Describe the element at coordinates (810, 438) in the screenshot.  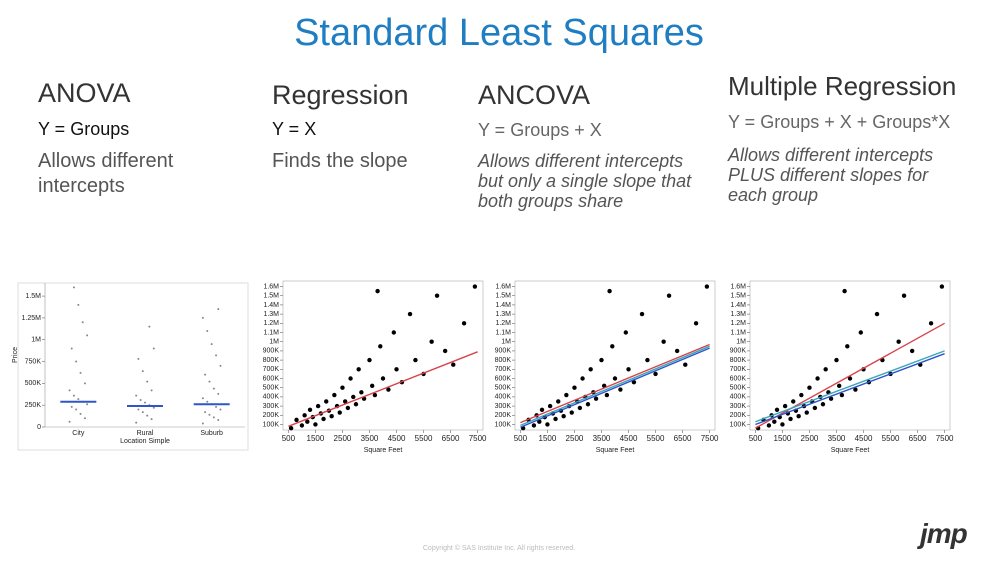
I see `x-tick-label: 2500` at that location.